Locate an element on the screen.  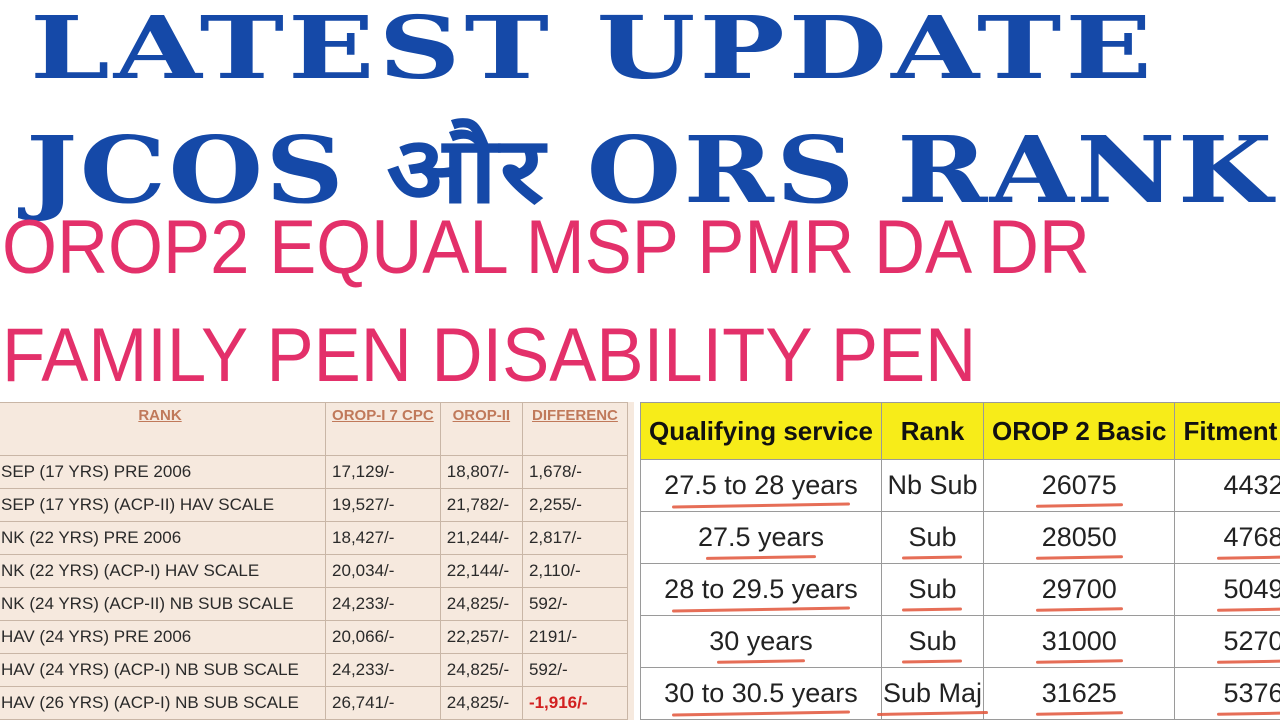
cell-difference-negative: -1,916/- is located at coordinates (575, 703).